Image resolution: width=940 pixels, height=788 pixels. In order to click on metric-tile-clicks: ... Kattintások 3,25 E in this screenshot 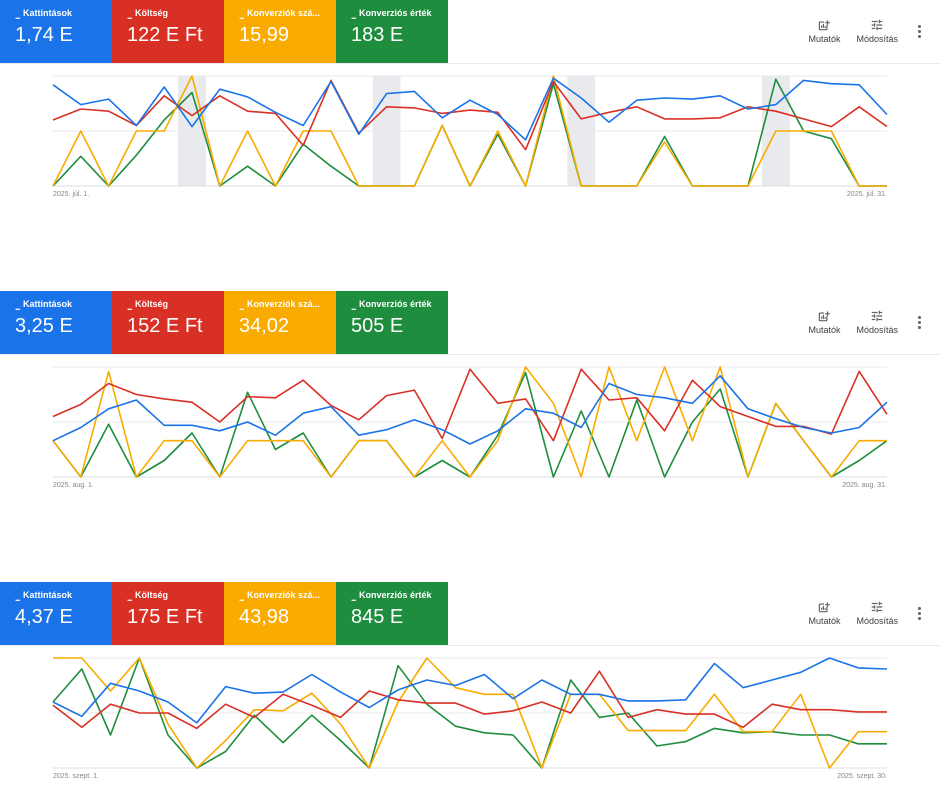, I will do `click(56, 322)`.